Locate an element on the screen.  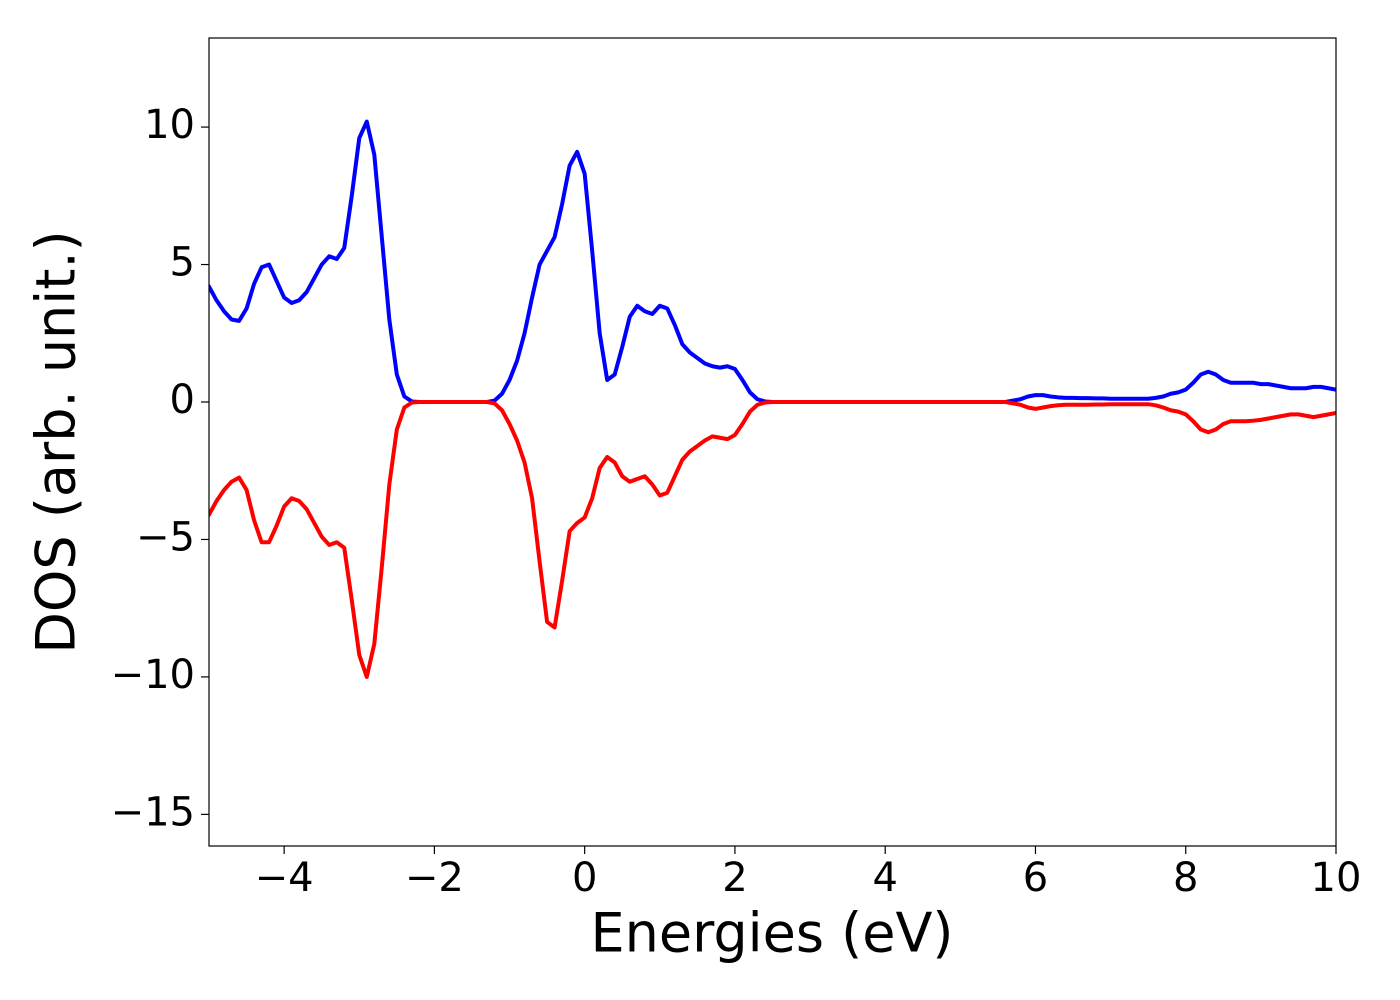
y-tick-label: −5 is located at coordinates (165, 537).